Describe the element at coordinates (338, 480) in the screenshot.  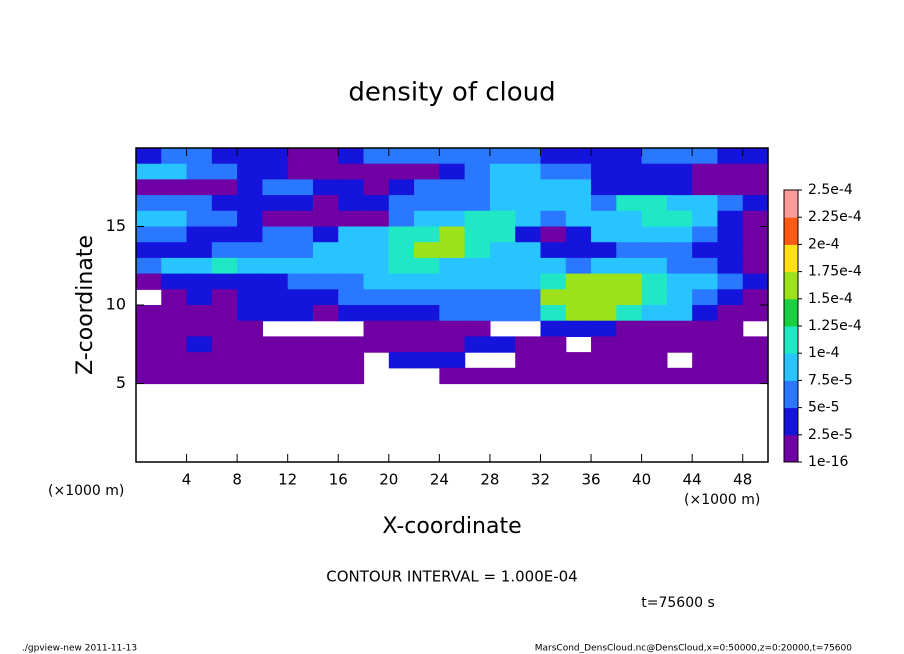
I see `x-tick-label: 16` at that location.